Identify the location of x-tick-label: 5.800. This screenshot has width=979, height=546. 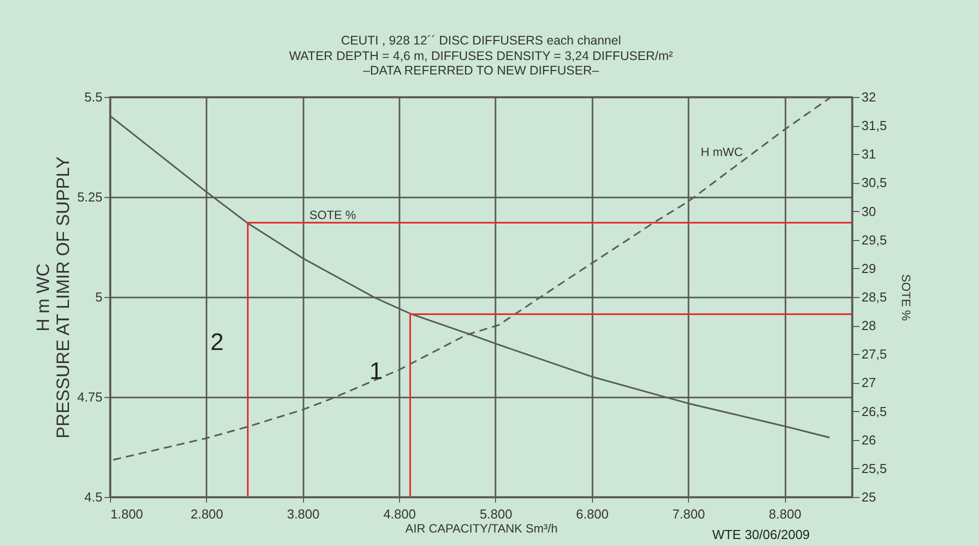
(496, 514).